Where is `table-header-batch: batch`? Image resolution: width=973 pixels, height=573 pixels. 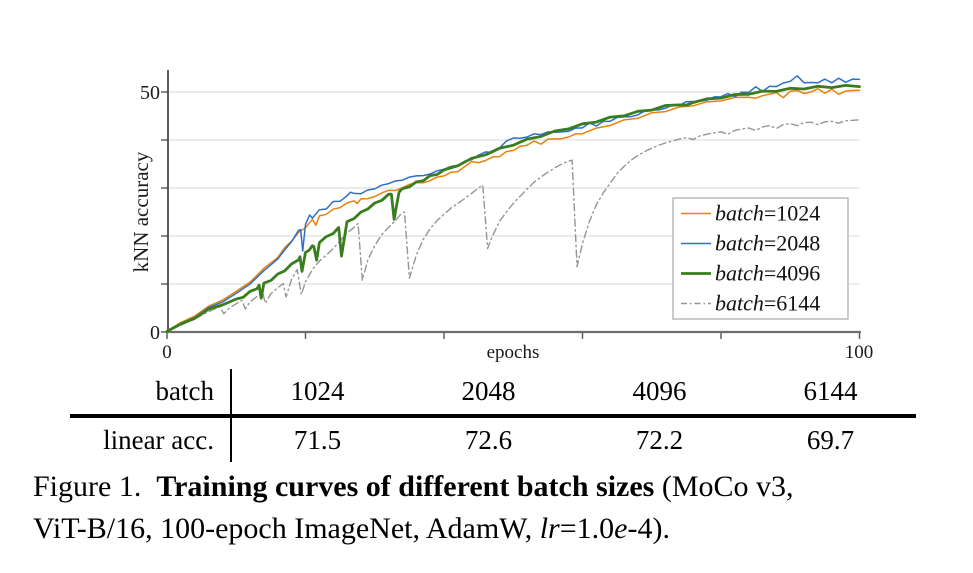 table-header-batch: batch is located at coordinates (151, 391).